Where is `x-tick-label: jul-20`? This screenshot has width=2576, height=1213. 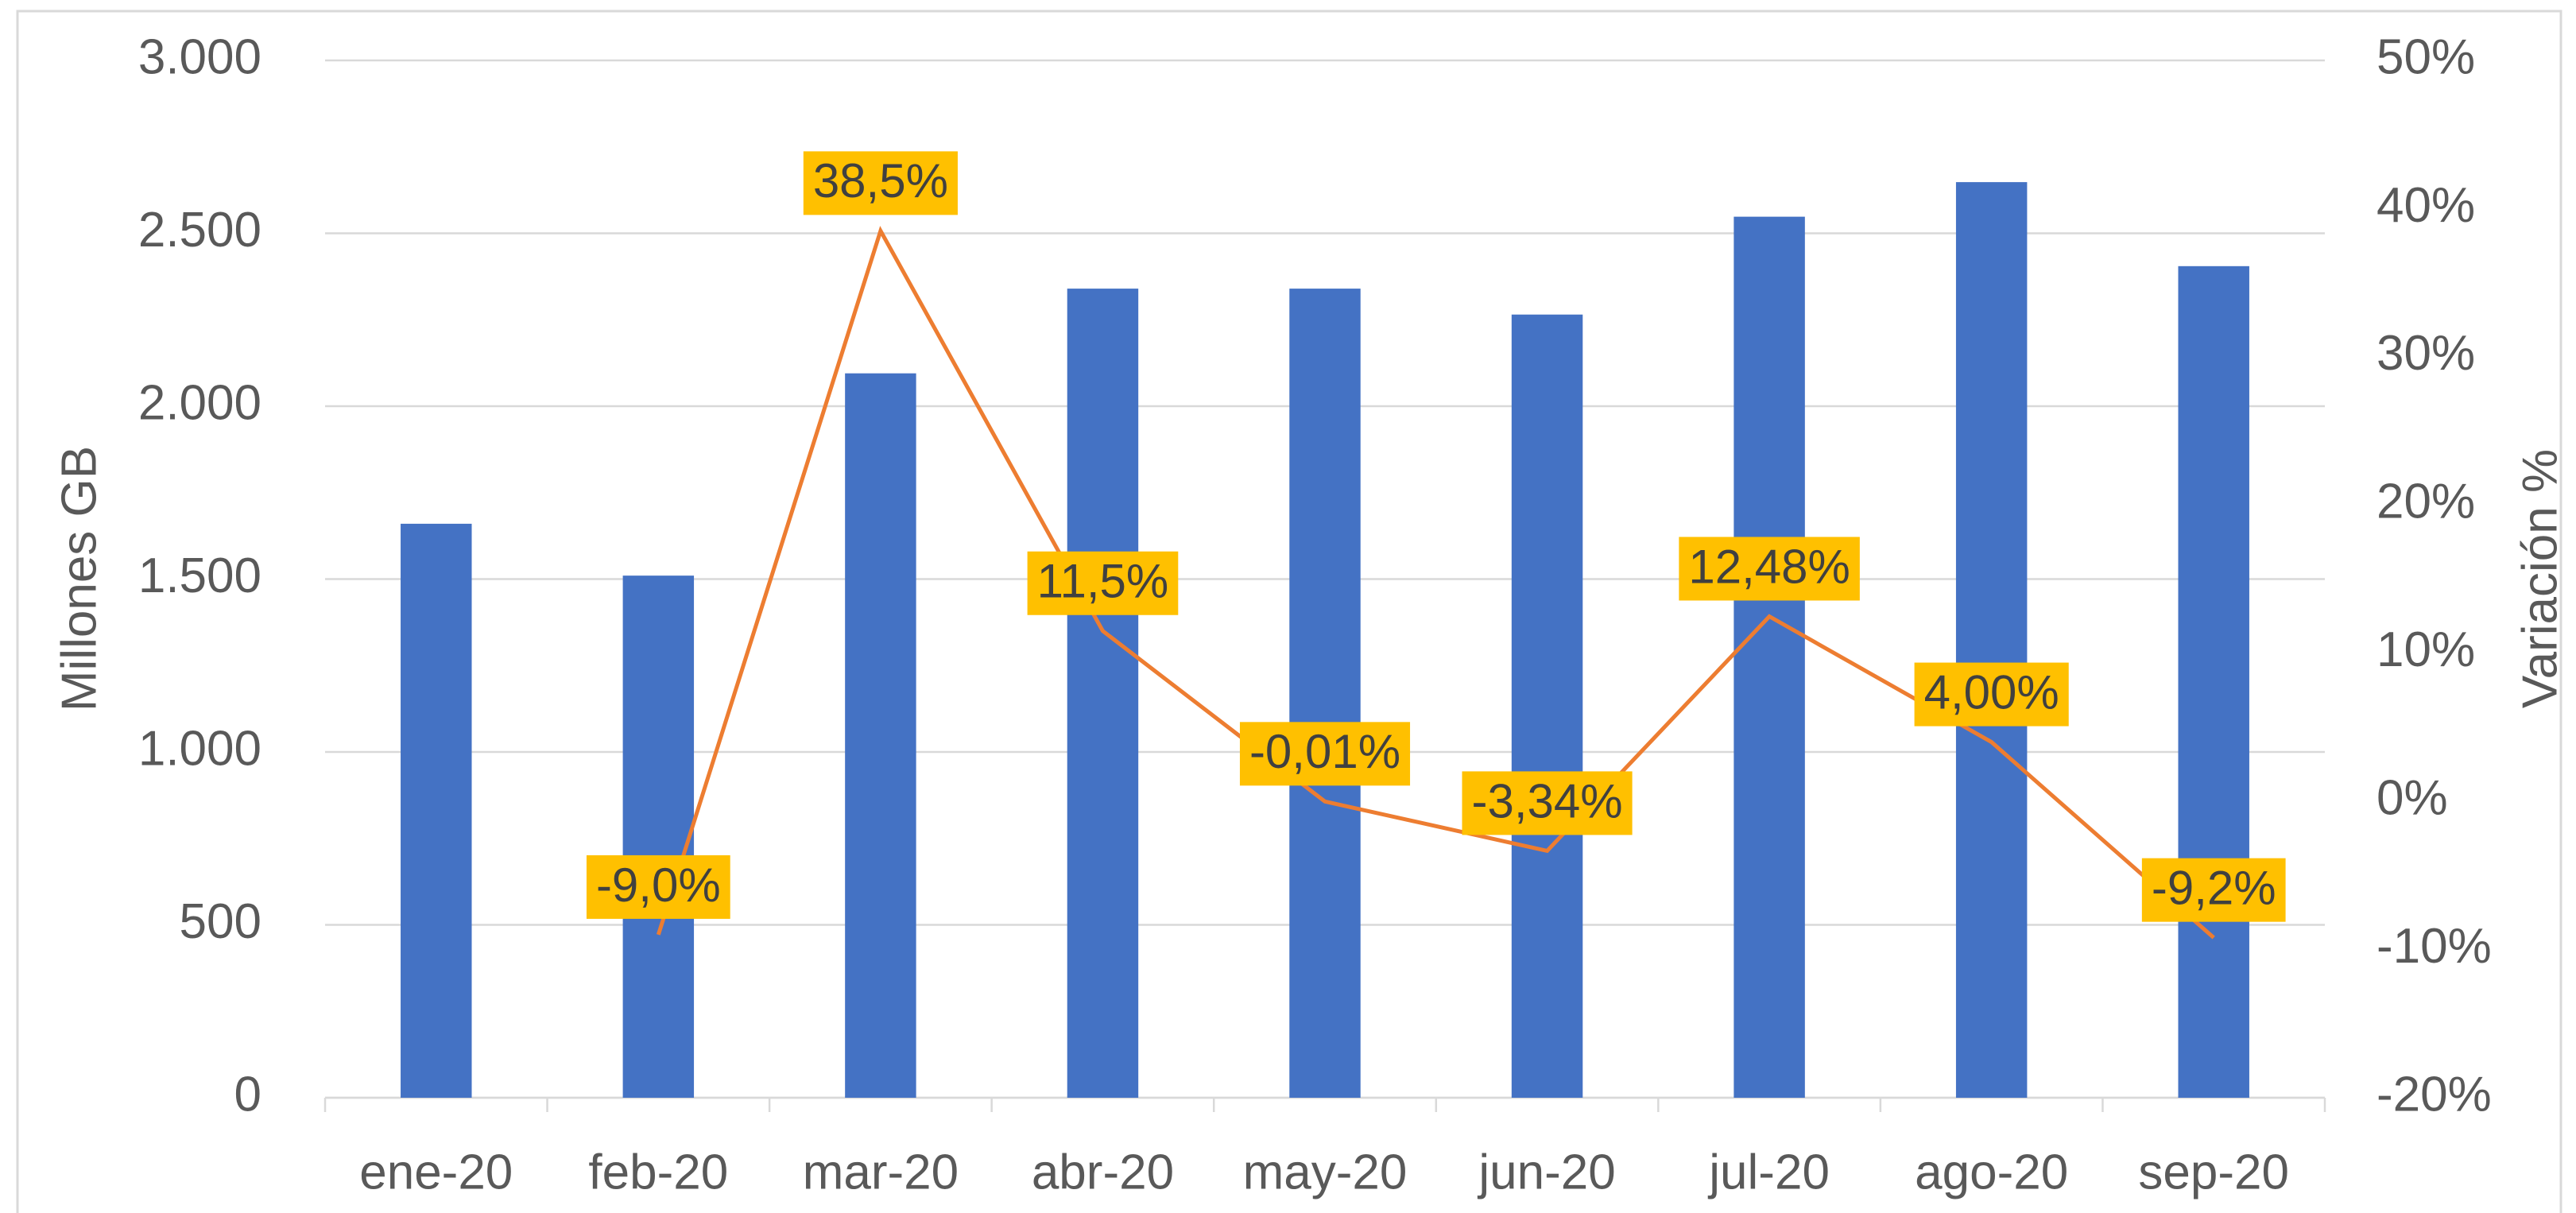
x-tick-label: jul-20 is located at coordinates (1768, 1172).